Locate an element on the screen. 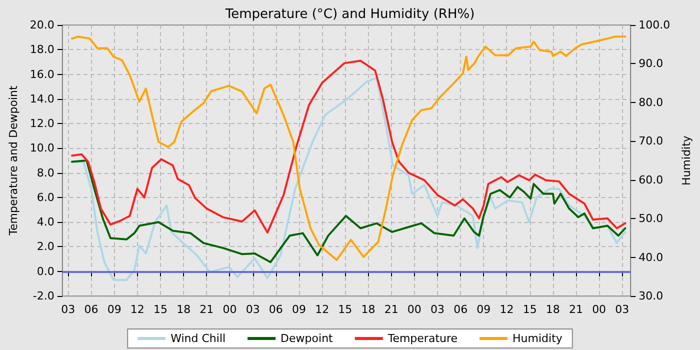 This screenshot has height=350, width=700. y-tick-label: 20.0 is located at coordinates (42, 25).